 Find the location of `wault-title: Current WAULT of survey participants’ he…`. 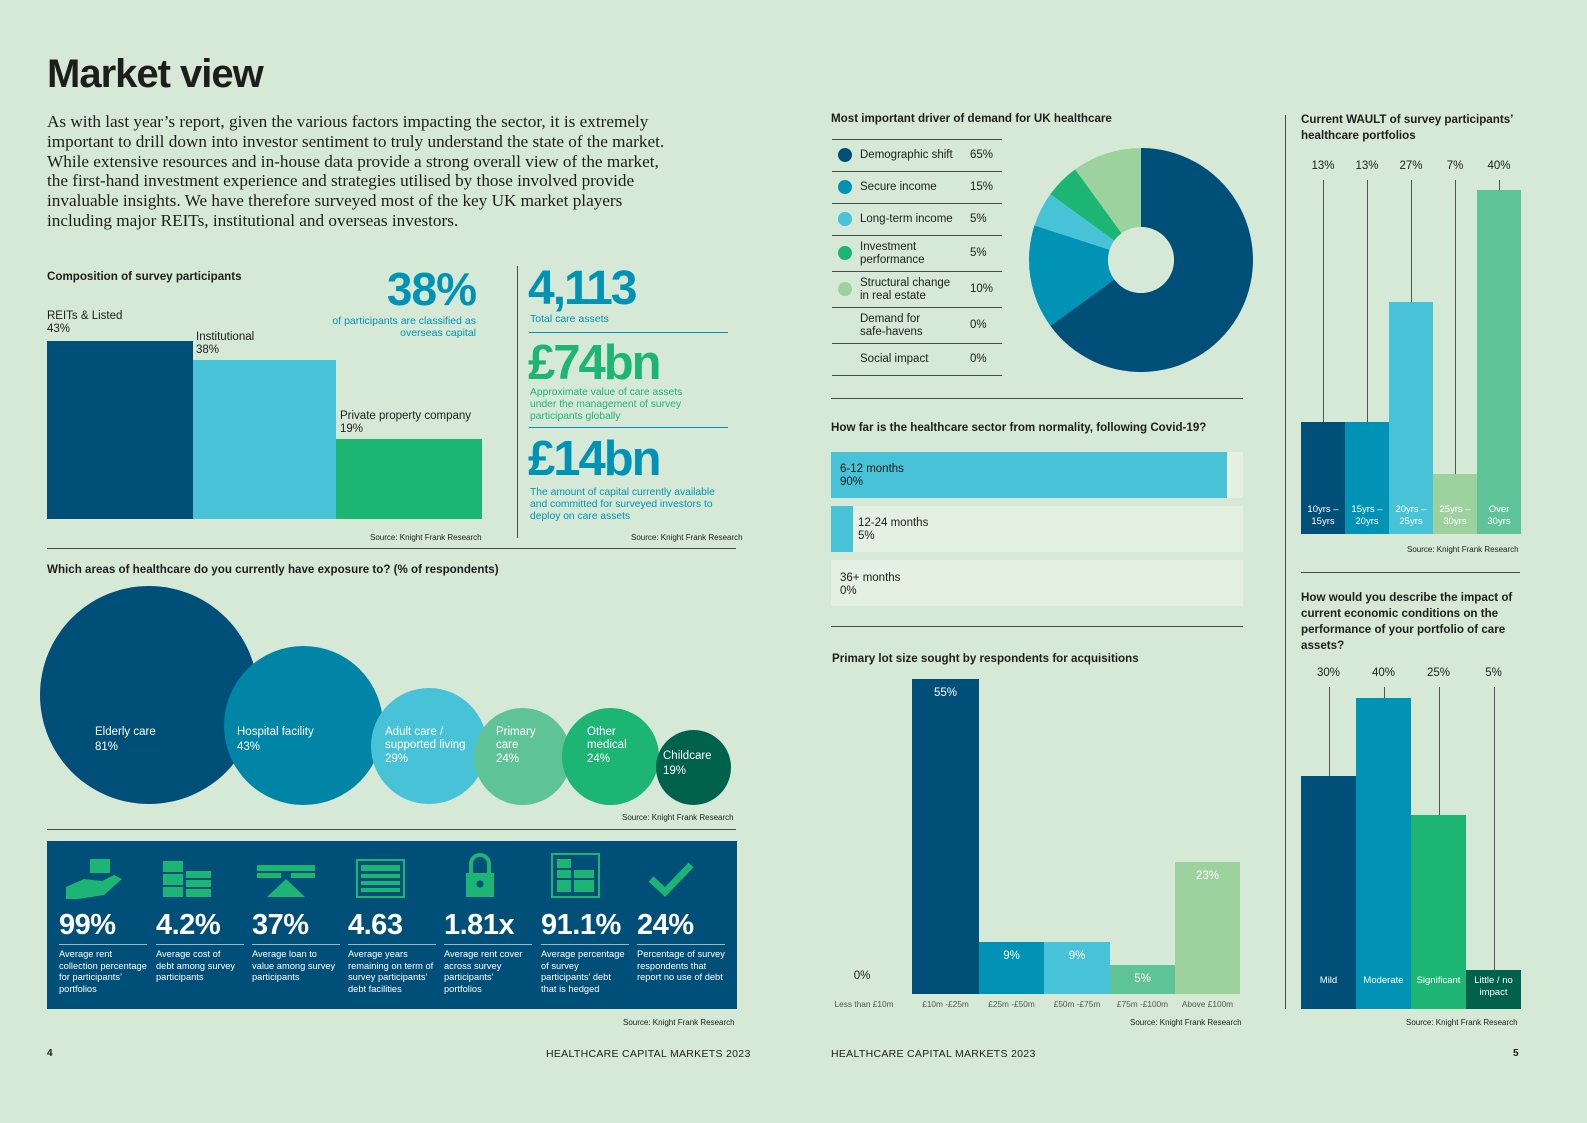

wault-title: Current WAULT of survey participants’ he… is located at coordinates (1407, 127).